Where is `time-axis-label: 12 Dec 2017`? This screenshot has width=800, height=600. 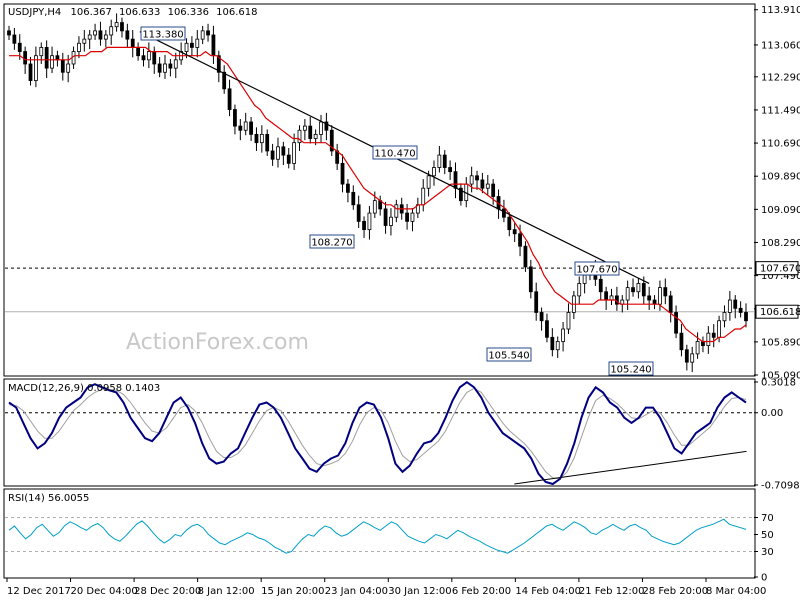
time-axis-label: 12 Dec 2017 is located at coordinates (39, 591).